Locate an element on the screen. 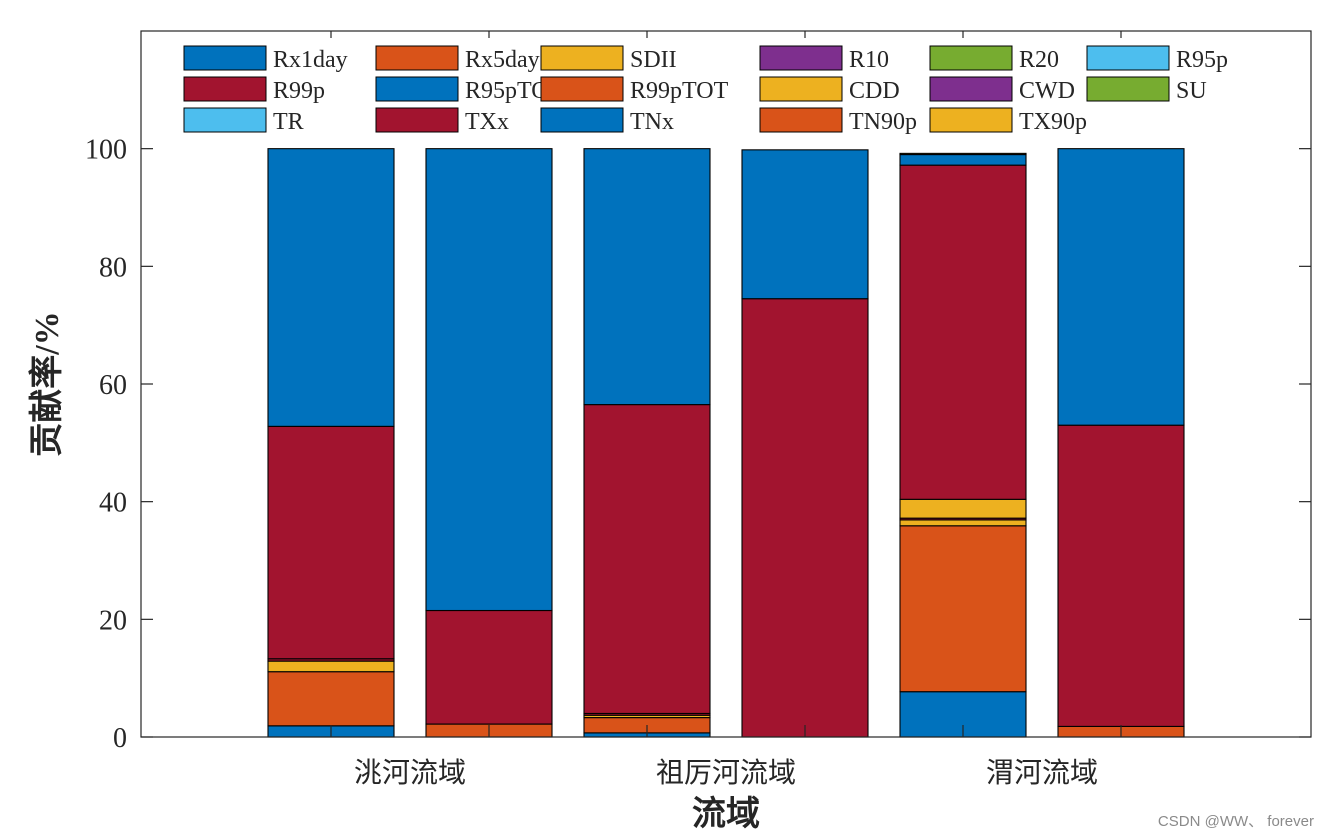 This screenshot has height=839, width=1328. legend-swatch-r99ptot is located at coordinates (582, 89).